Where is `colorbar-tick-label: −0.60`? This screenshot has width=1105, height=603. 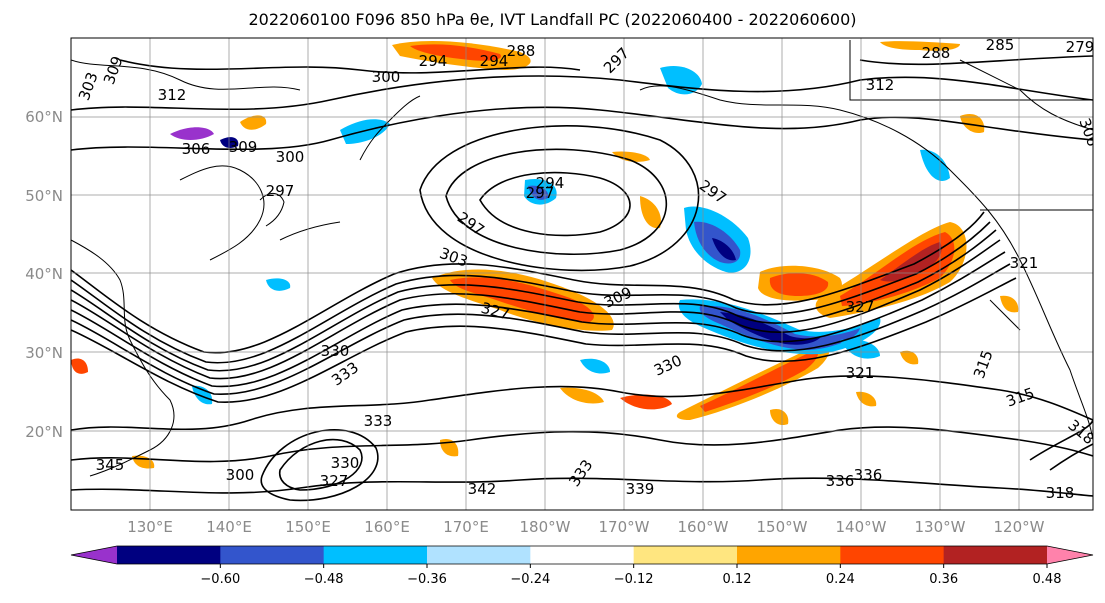
colorbar-tick-label: −0.60 is located at coordinates (220, 579).